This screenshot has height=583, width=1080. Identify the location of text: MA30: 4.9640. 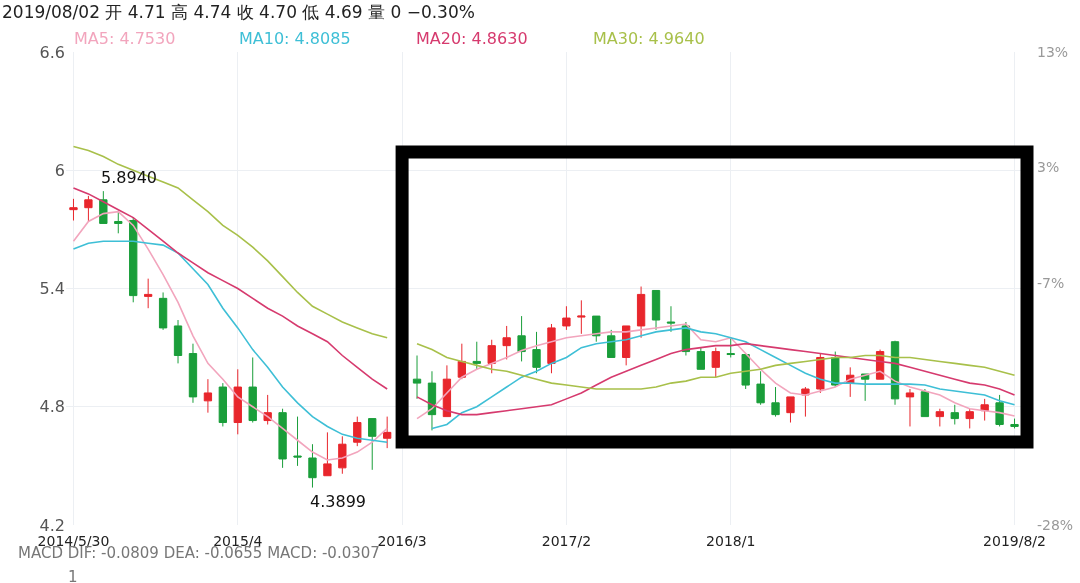
(649, 38).